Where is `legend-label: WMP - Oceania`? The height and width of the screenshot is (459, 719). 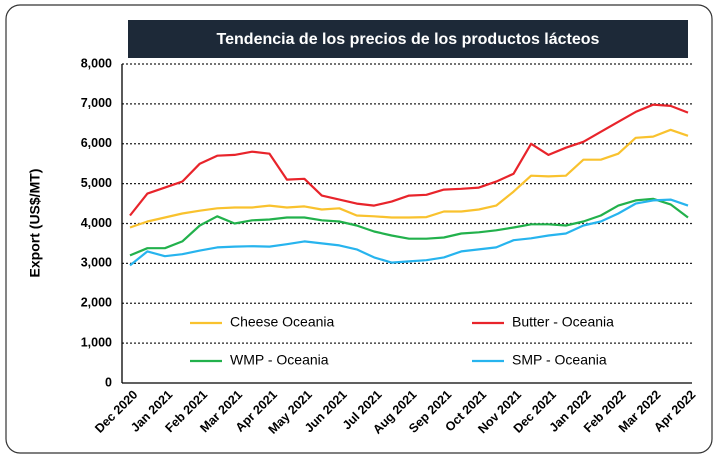
legend-label: WMP - Oceania is located at coordinates (279, 360).